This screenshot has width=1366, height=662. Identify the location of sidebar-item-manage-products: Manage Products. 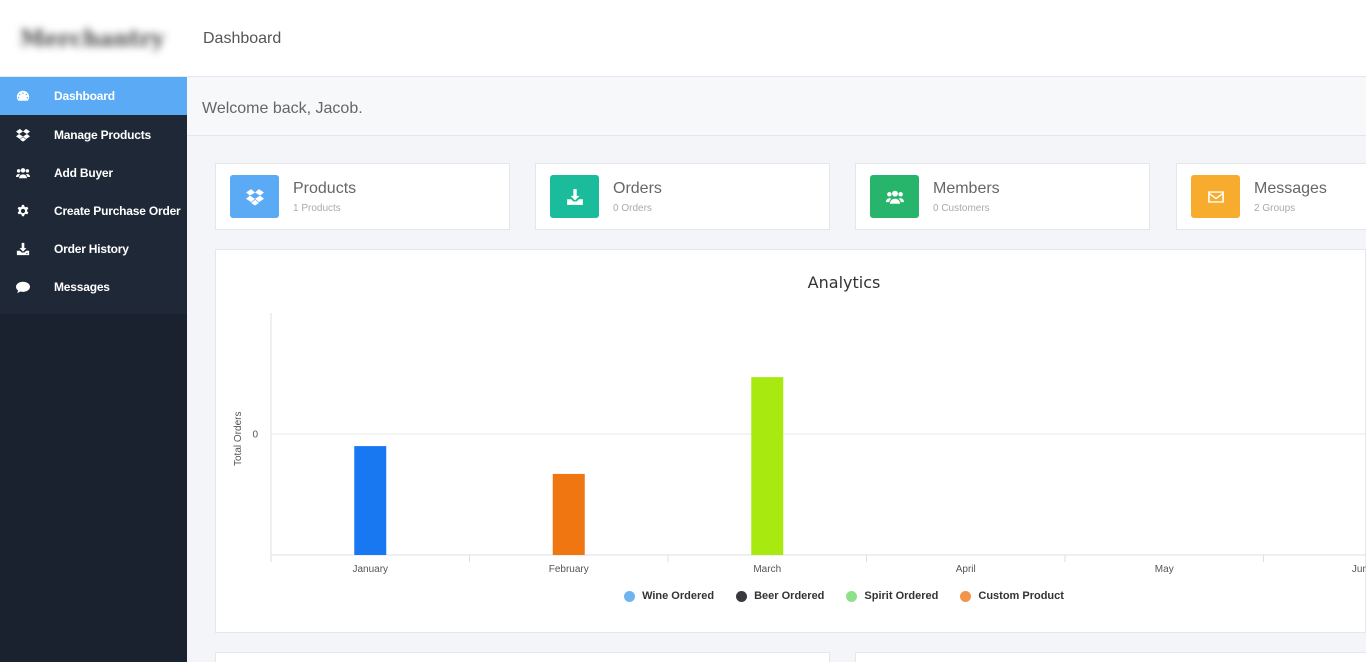
(93, 135).